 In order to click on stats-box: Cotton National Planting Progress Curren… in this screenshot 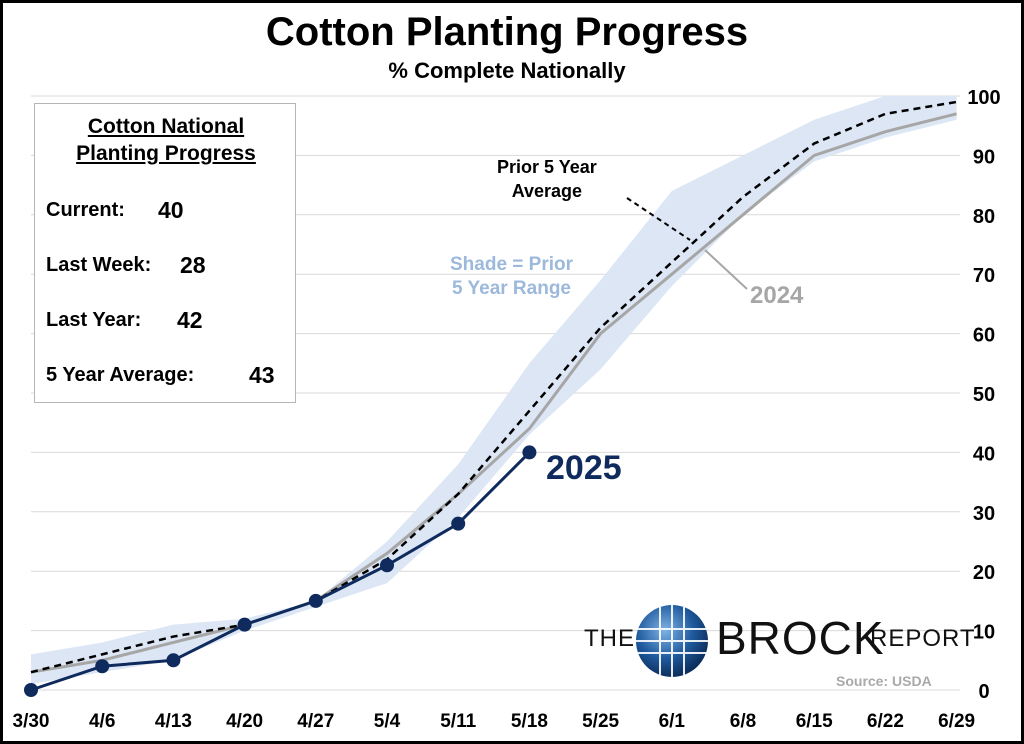, I will do `click(165, 253)`.